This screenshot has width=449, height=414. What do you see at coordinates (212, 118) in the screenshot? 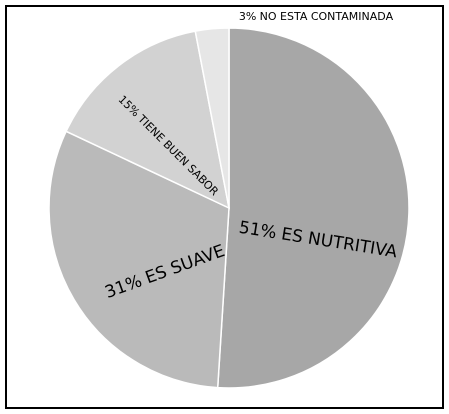
I see `pie-slice` at bounding box center [212, 118].